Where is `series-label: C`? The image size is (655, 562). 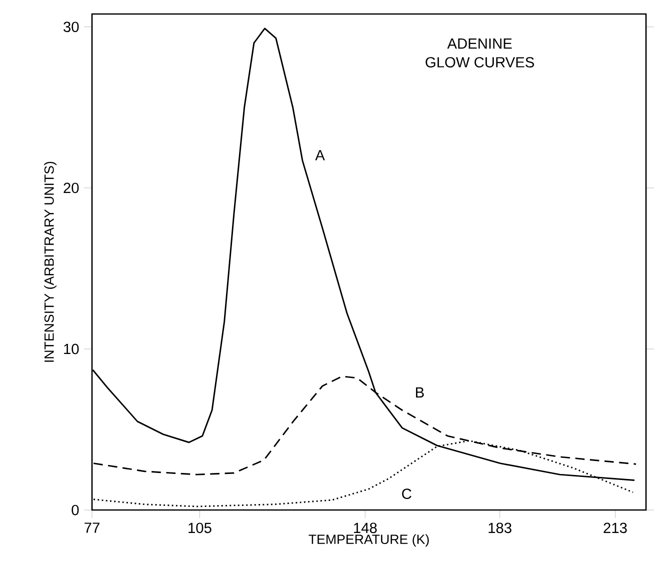 series-label: C is located at coordinates (407, 494).